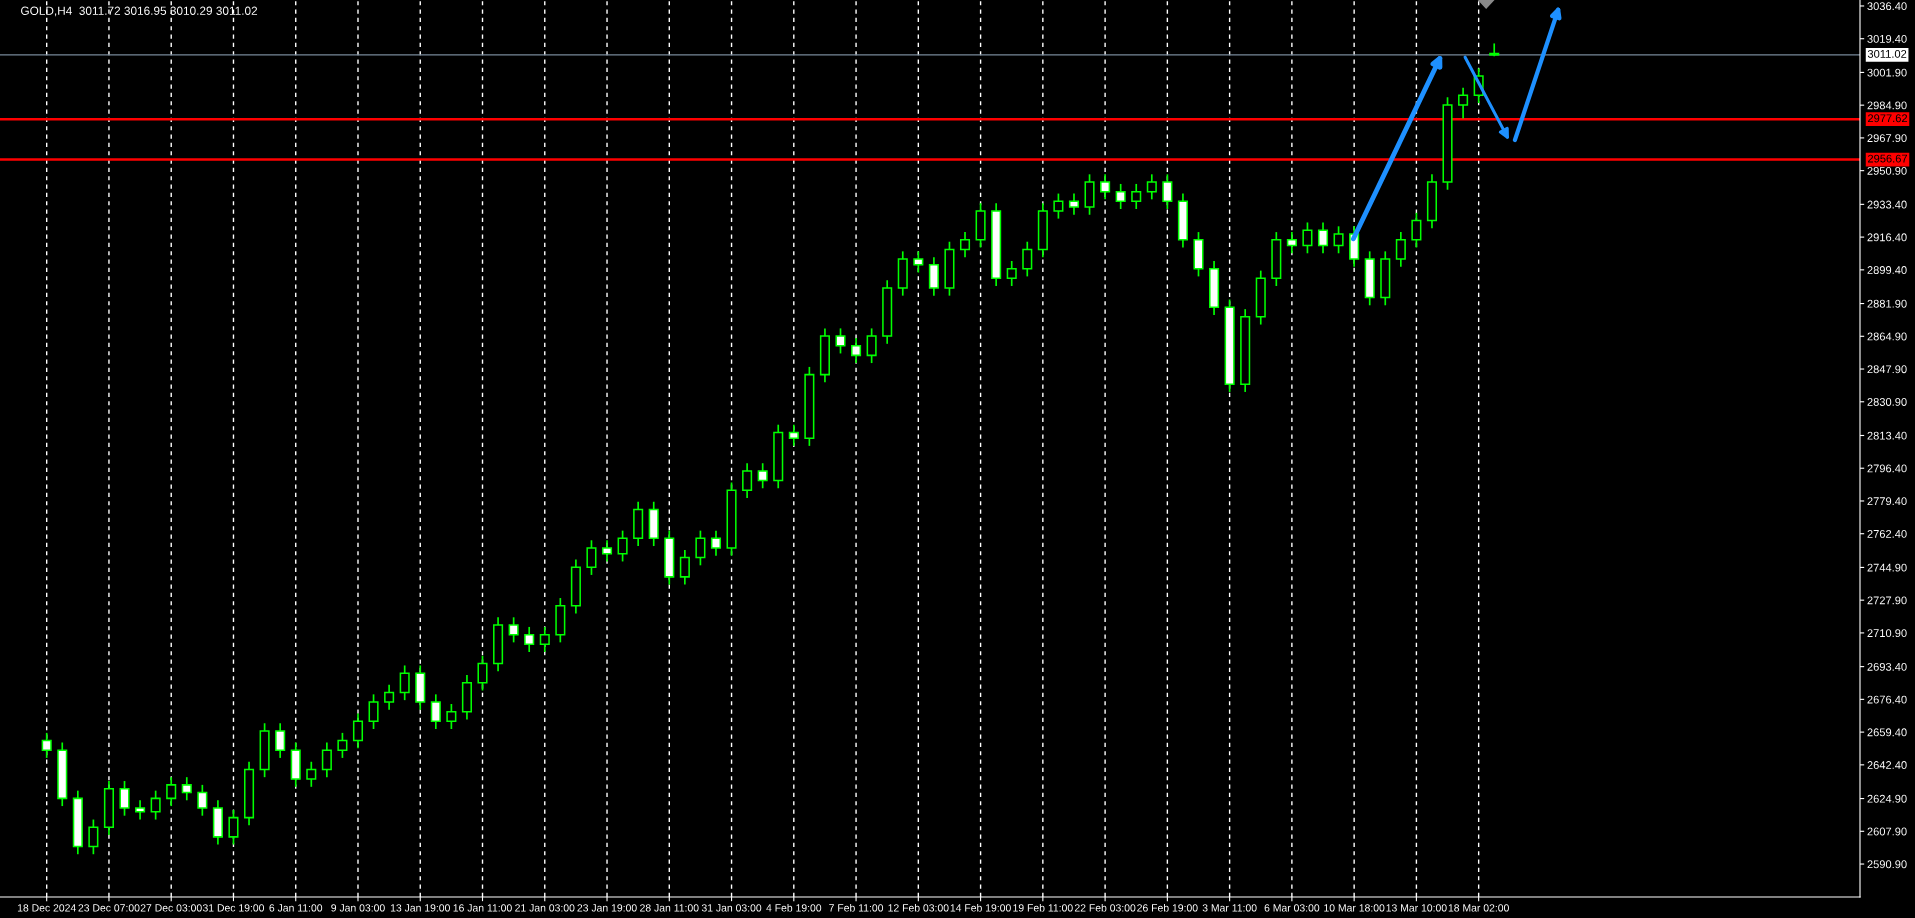 This screenshot has height=918, width=1915. I want to click on x-tick-label: 18 Dec 2024, so click(46, 908).